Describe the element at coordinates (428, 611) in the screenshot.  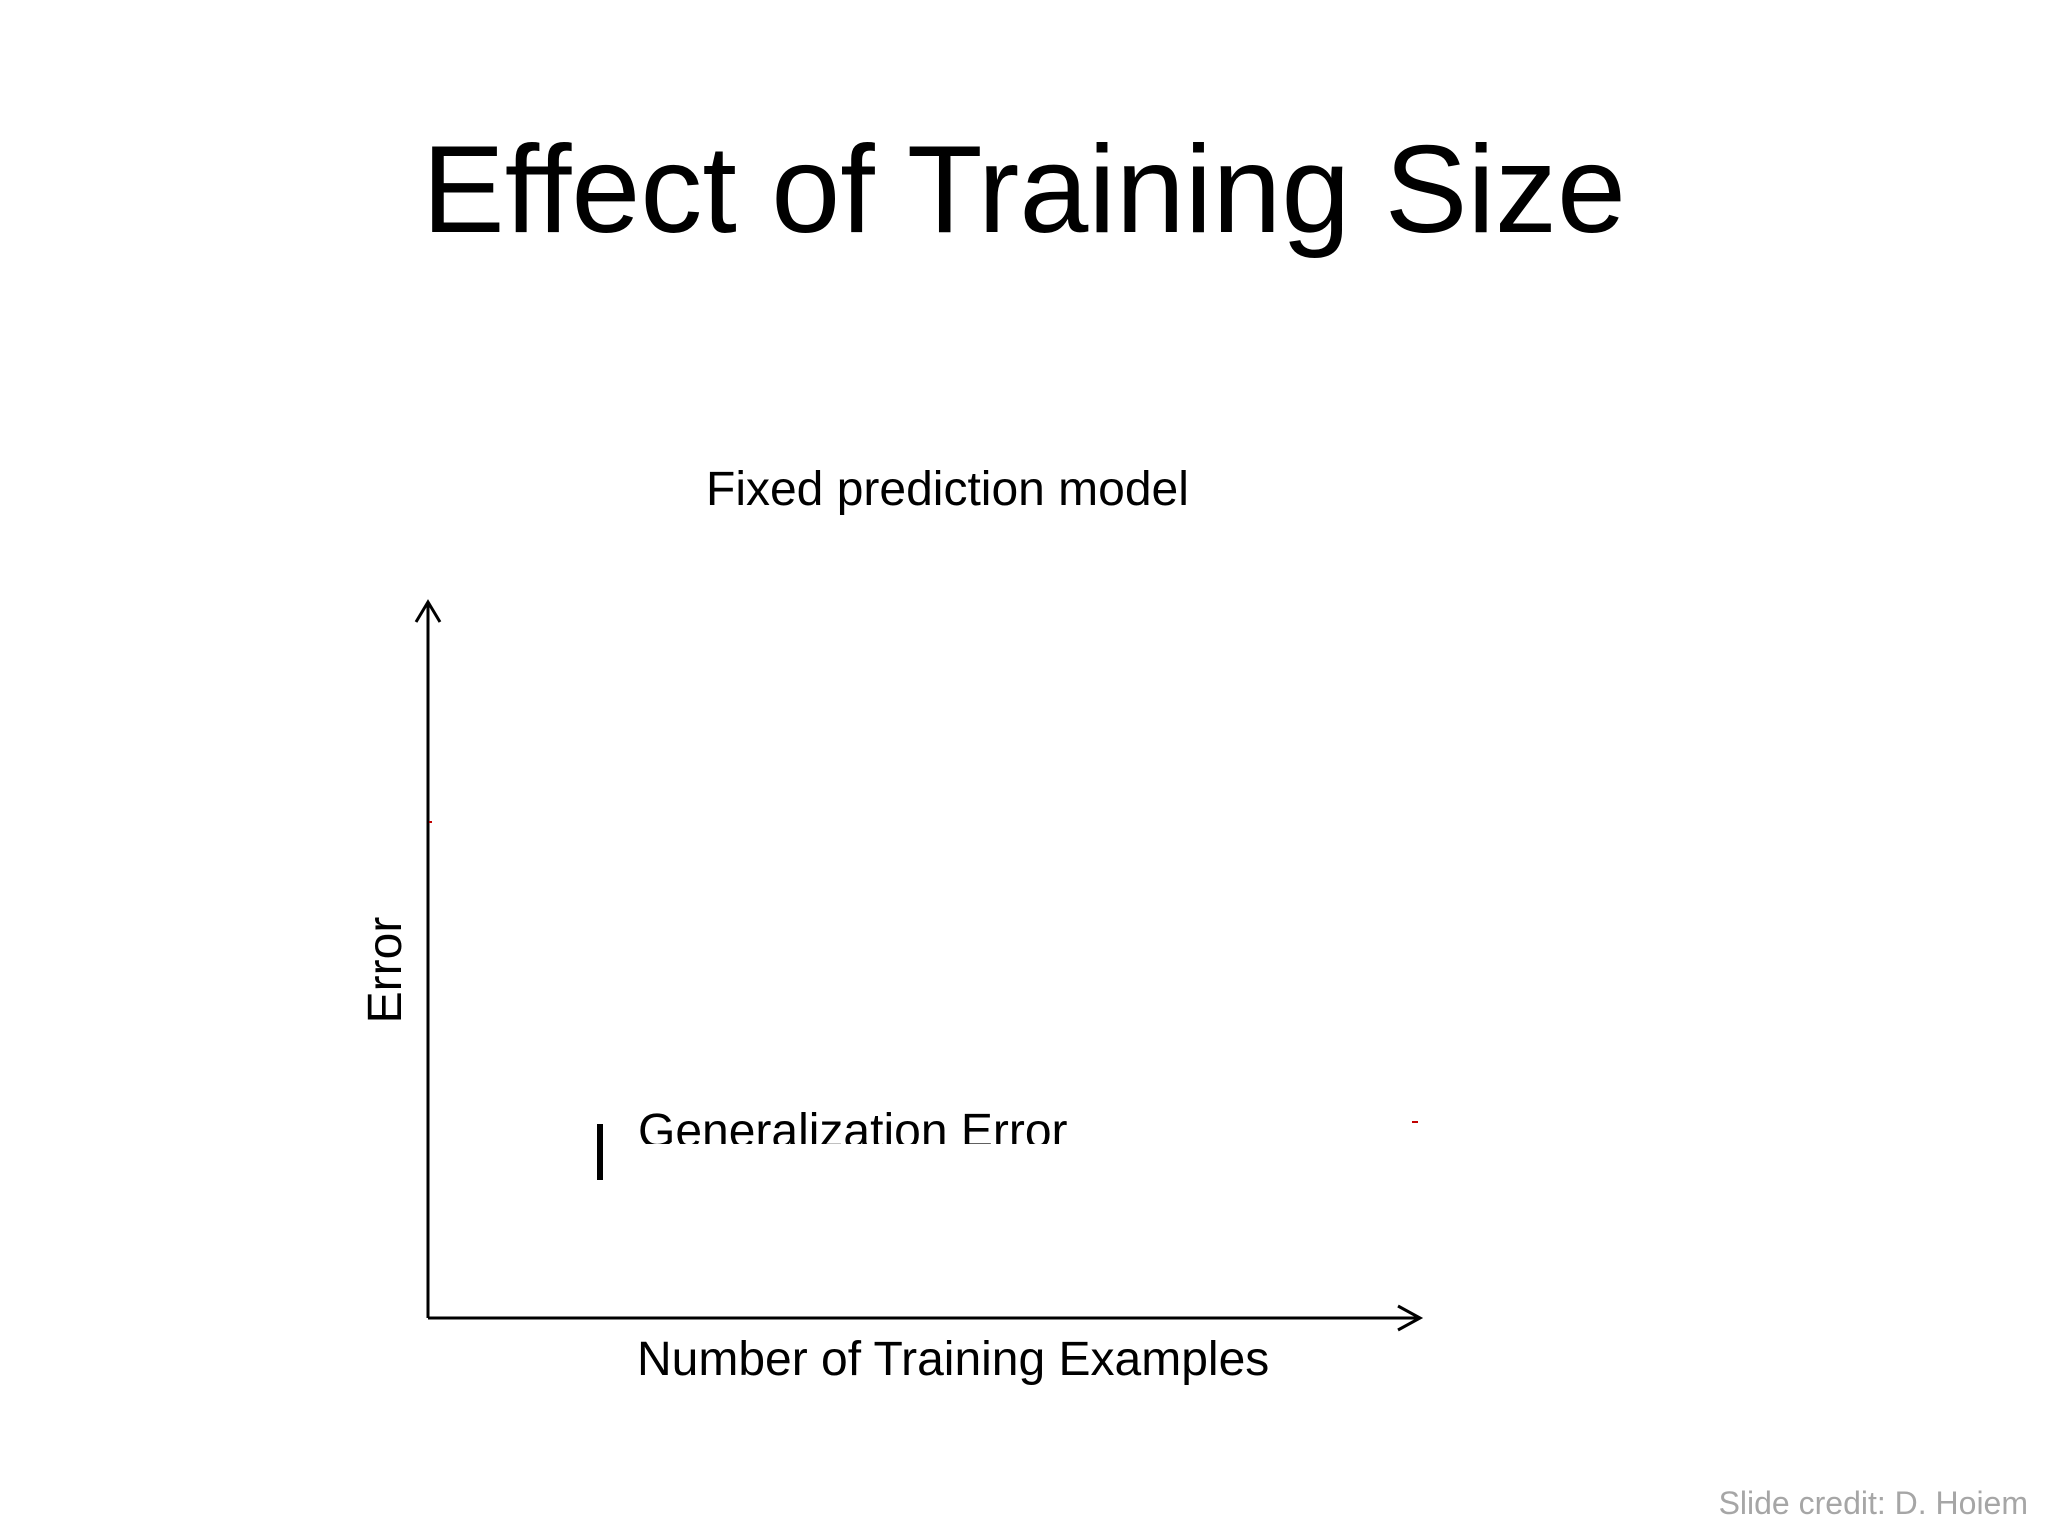
I see `y-axis-arrowhead` at that location.